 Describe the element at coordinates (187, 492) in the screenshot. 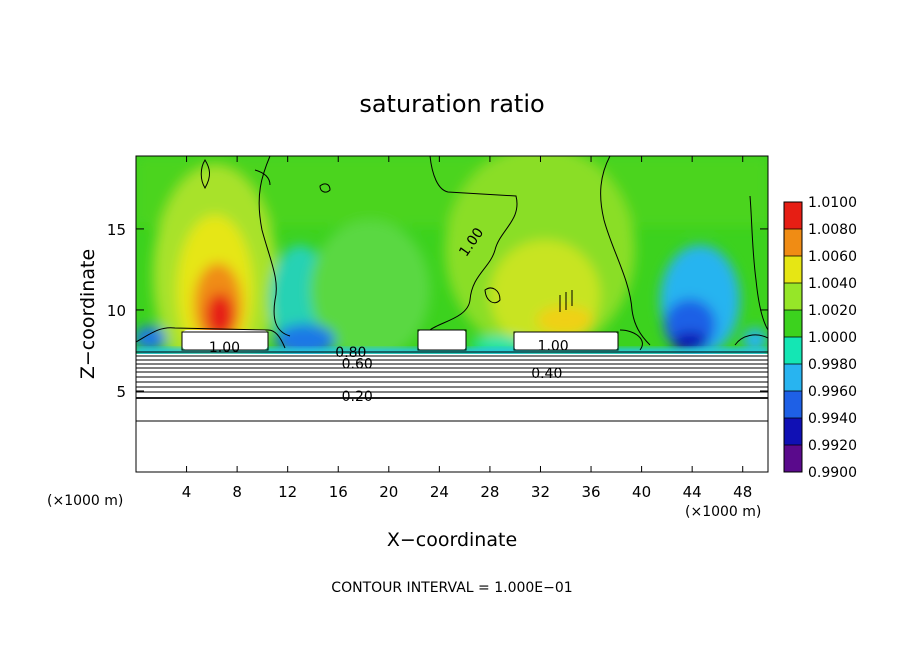

I see `x-tick-label-0: 4` at that location.